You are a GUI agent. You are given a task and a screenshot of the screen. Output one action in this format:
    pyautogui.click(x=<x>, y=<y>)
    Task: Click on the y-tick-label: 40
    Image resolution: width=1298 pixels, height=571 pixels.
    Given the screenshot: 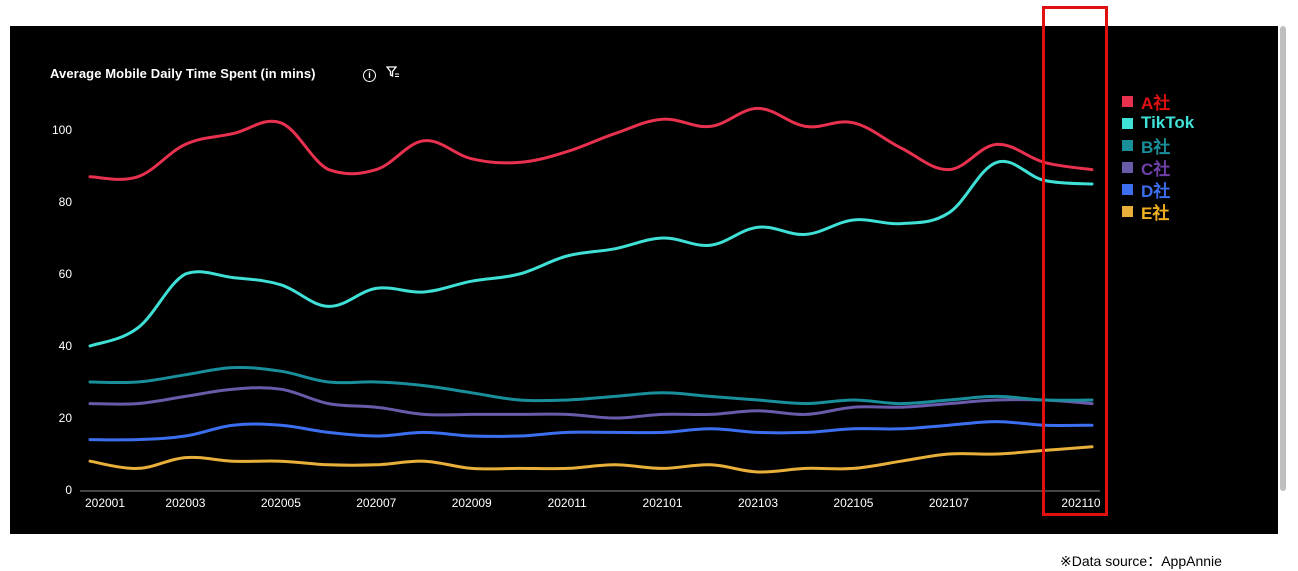 What is the action you would take?
    pyautogui.click(x=66, y=346)
    